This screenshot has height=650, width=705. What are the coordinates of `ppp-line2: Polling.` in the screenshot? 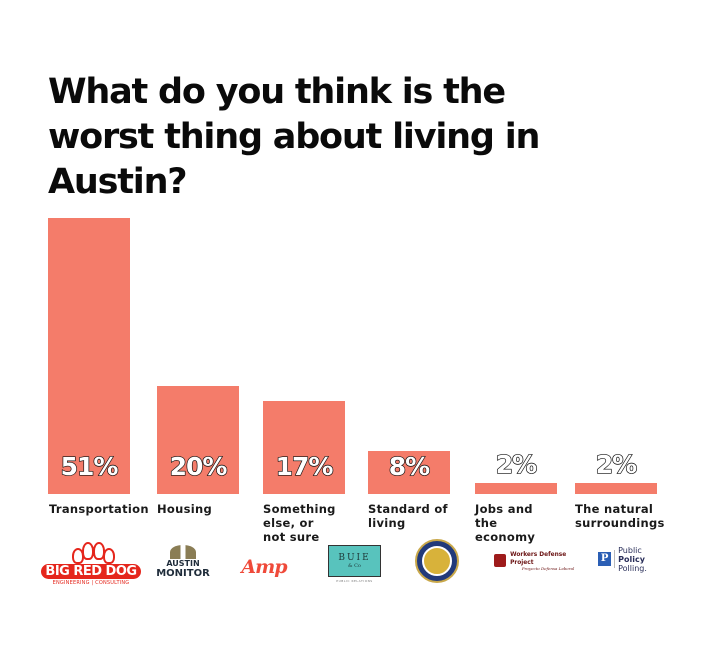 It's located at (632, 568).